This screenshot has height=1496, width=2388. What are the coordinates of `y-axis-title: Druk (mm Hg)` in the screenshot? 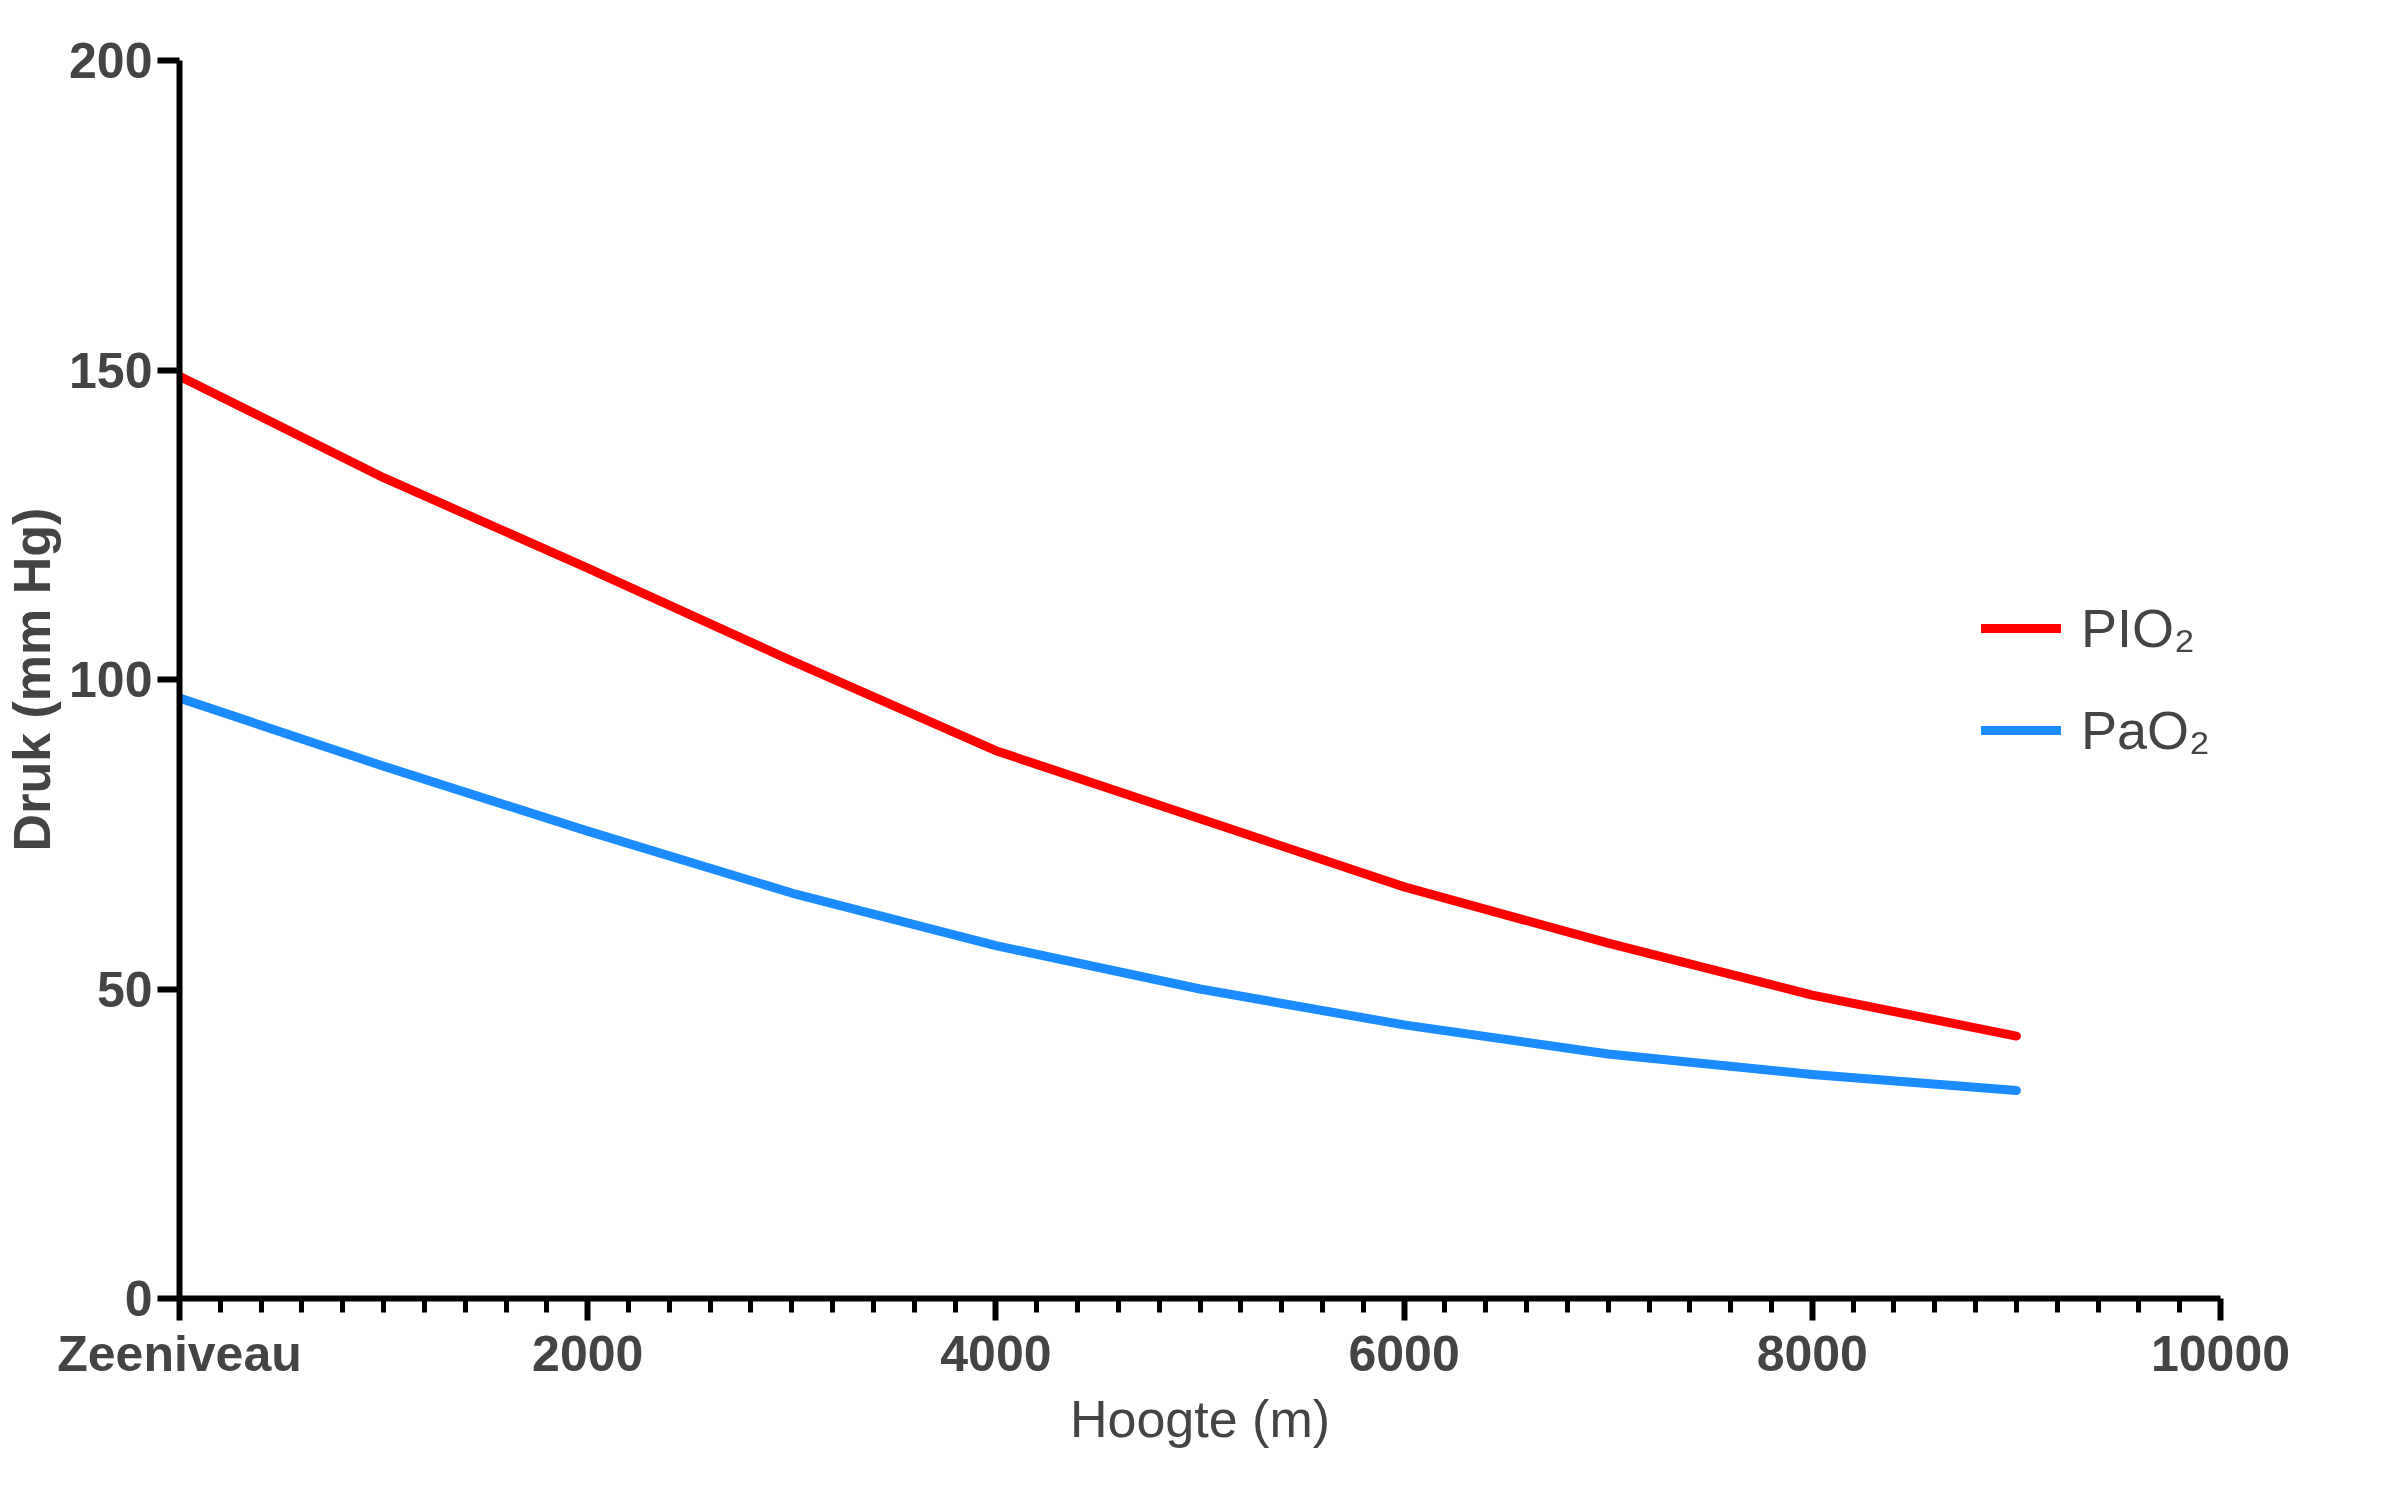 It's located at (32, 679).